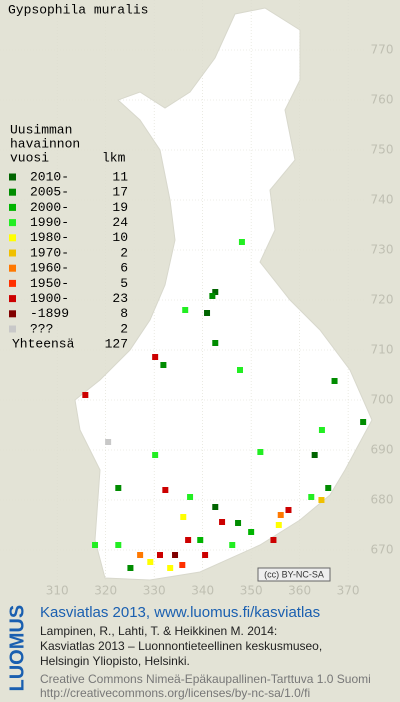  What do you see at coordinates (124, 313) in the screenshot?
I see `legend-count: 8` at bounding box center [124, 313].